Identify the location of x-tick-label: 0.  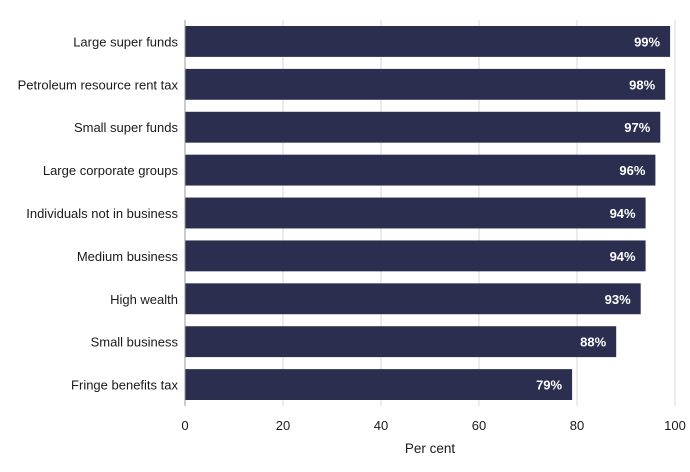
(184, 425).